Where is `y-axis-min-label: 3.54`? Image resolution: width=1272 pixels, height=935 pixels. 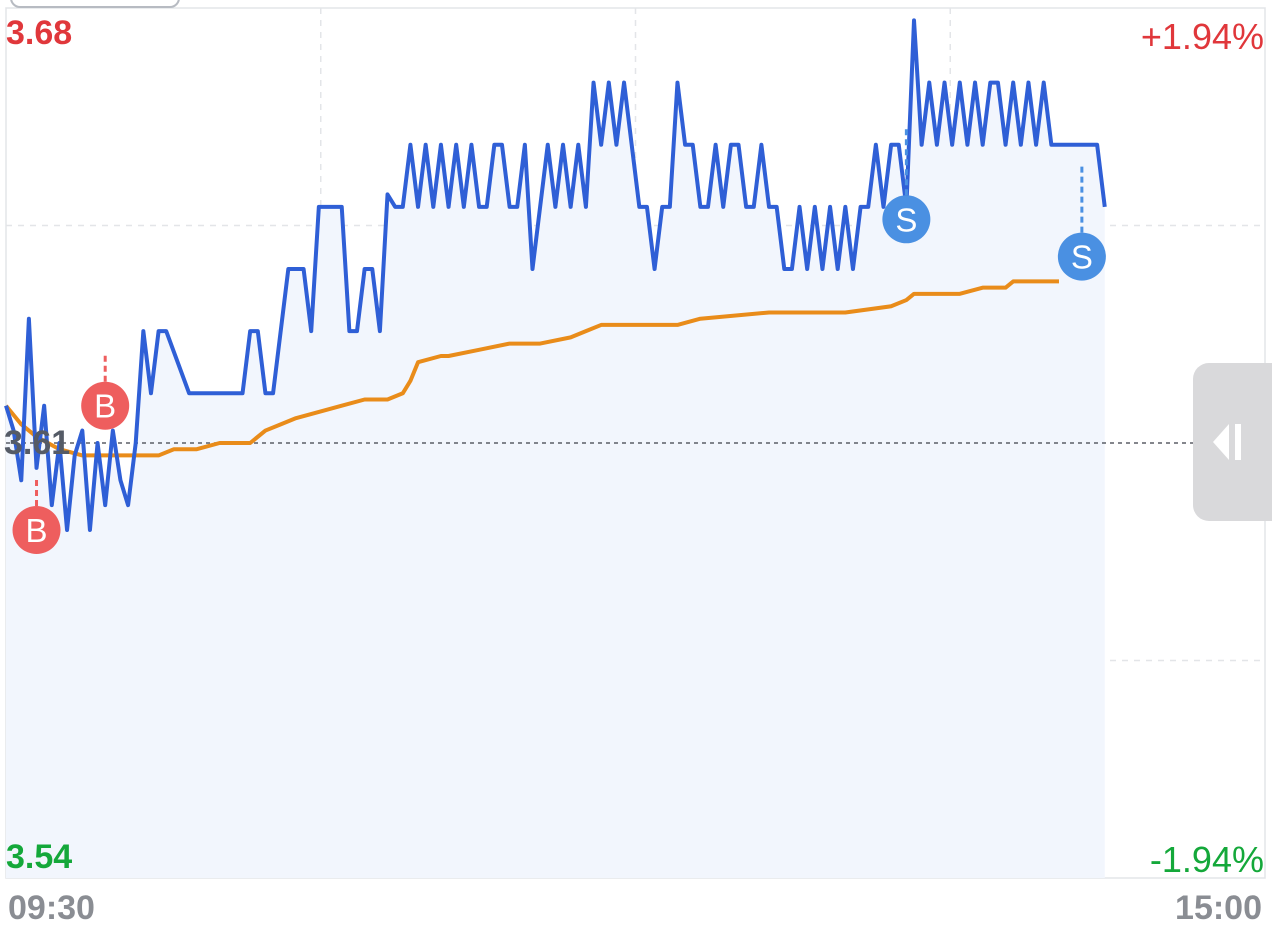 y-axis-min-label: 3.54 is located at coordinates (39, 857).